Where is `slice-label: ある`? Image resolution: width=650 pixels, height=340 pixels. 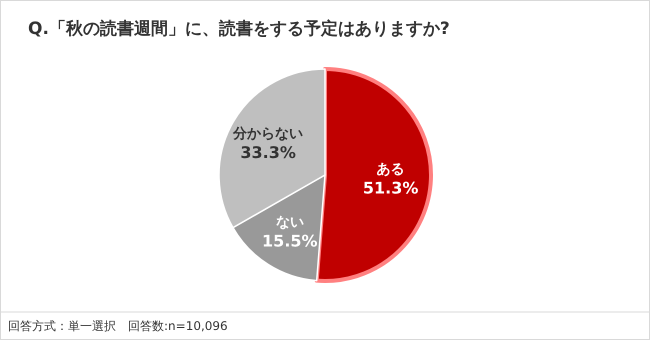
slice-label: ある is located at coordinates (390, 170).